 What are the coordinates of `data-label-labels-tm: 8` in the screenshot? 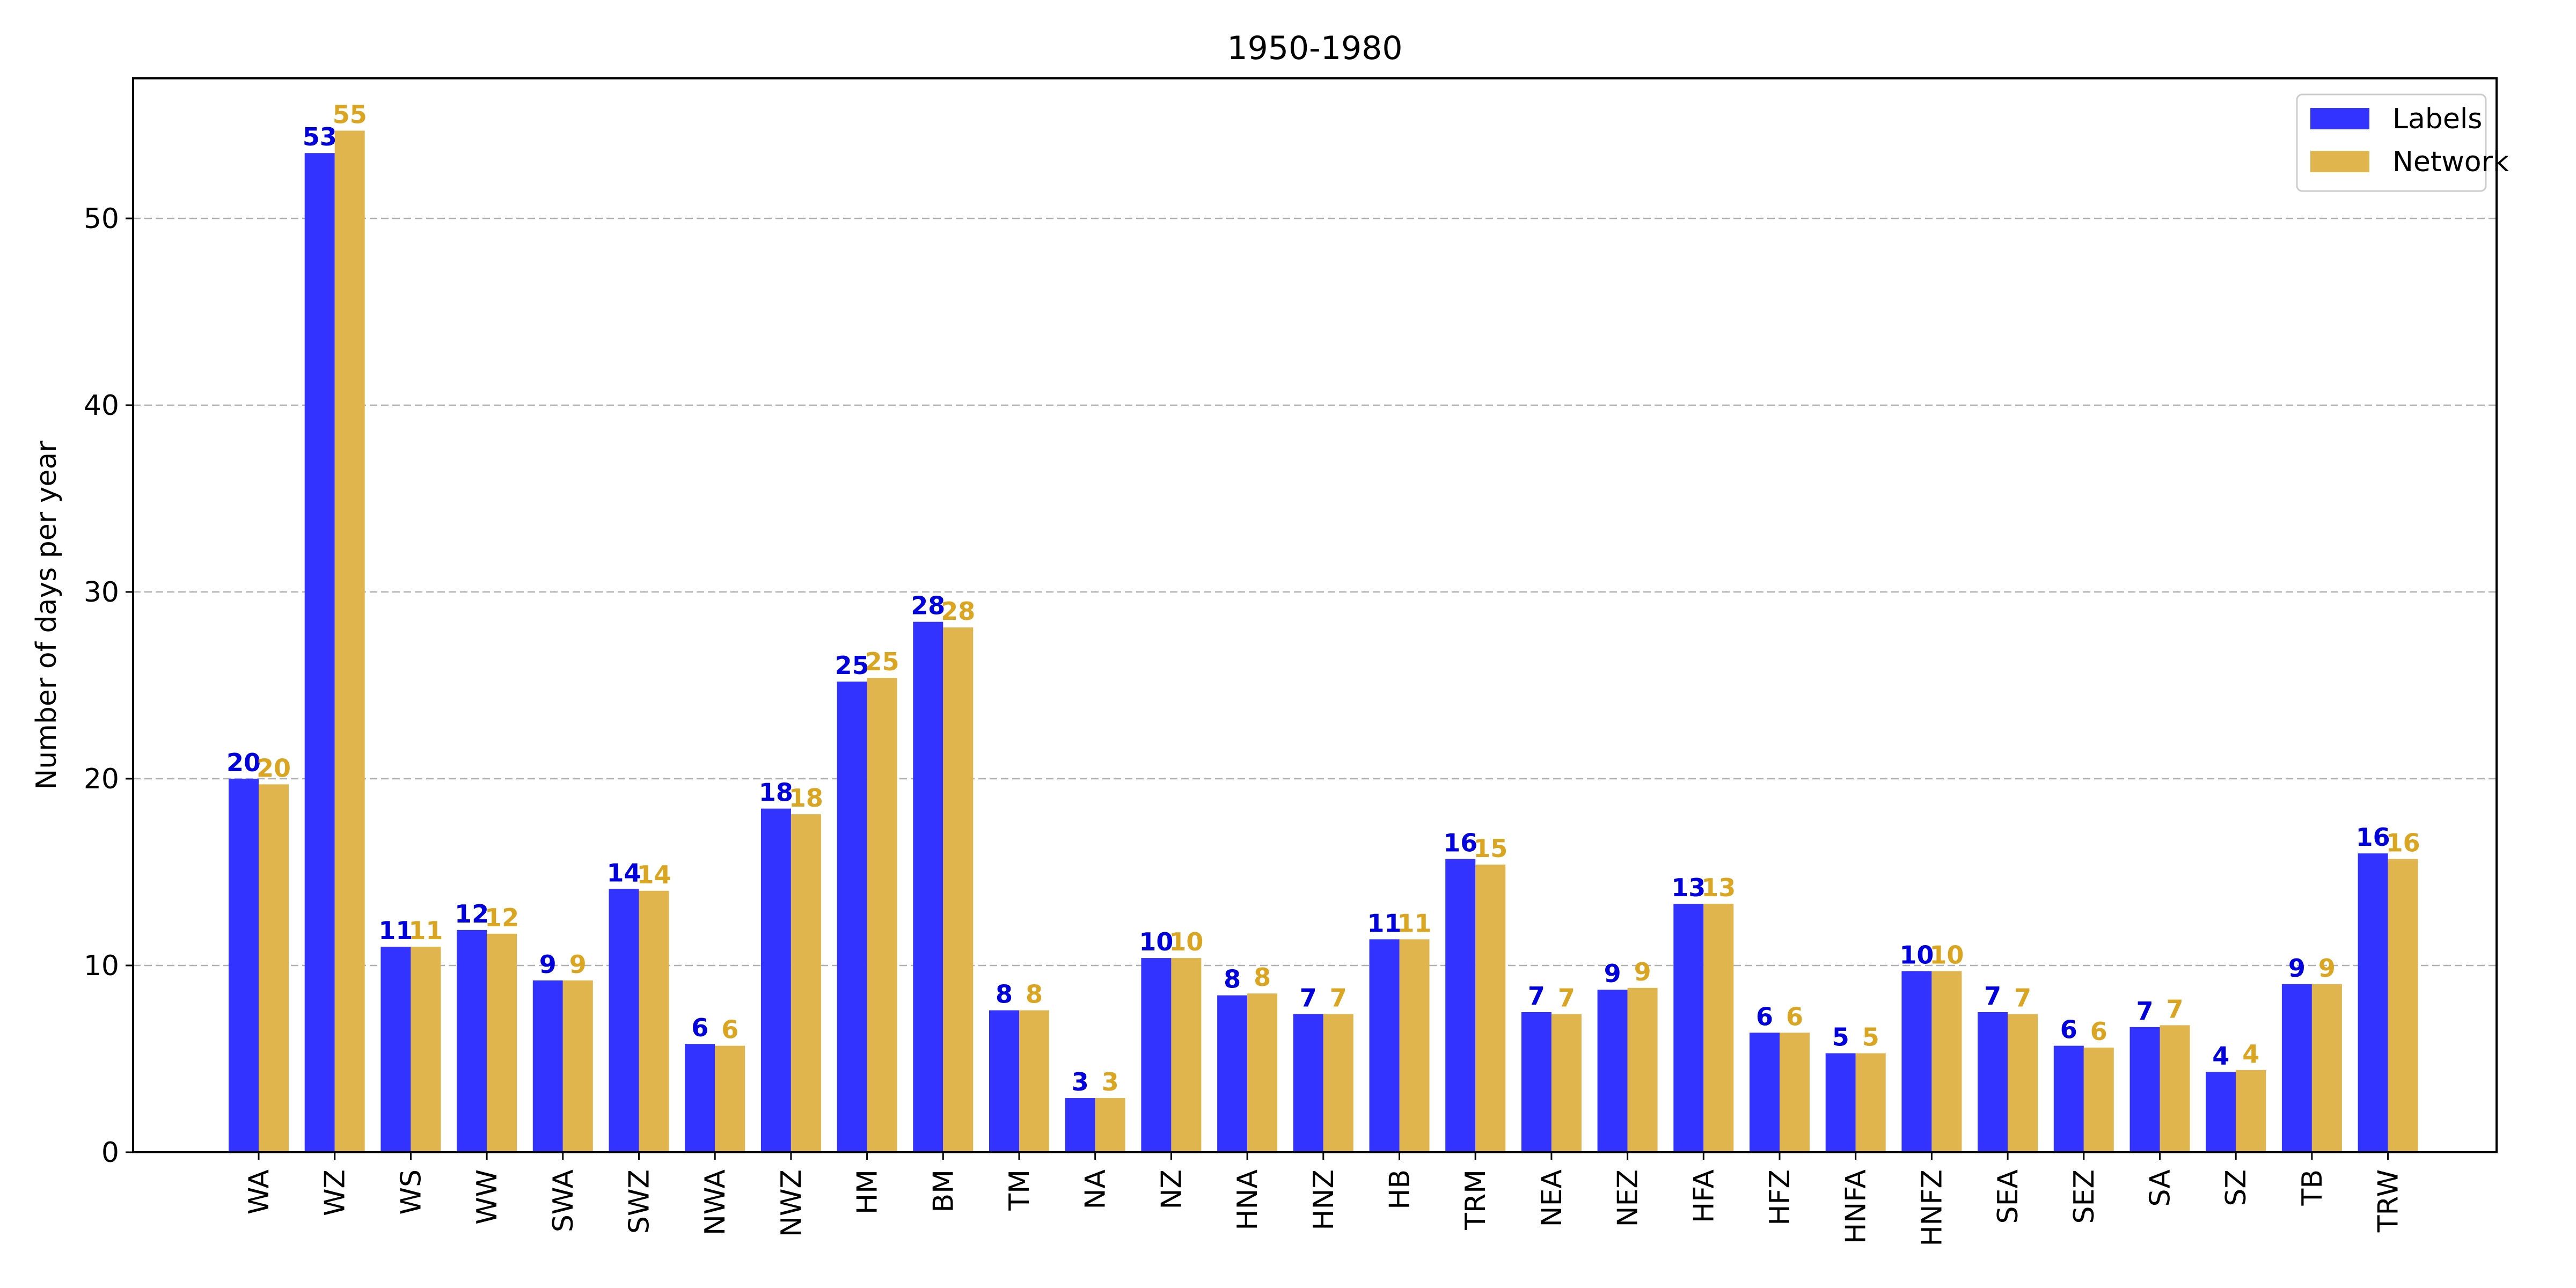 It's located at (1004, 994).